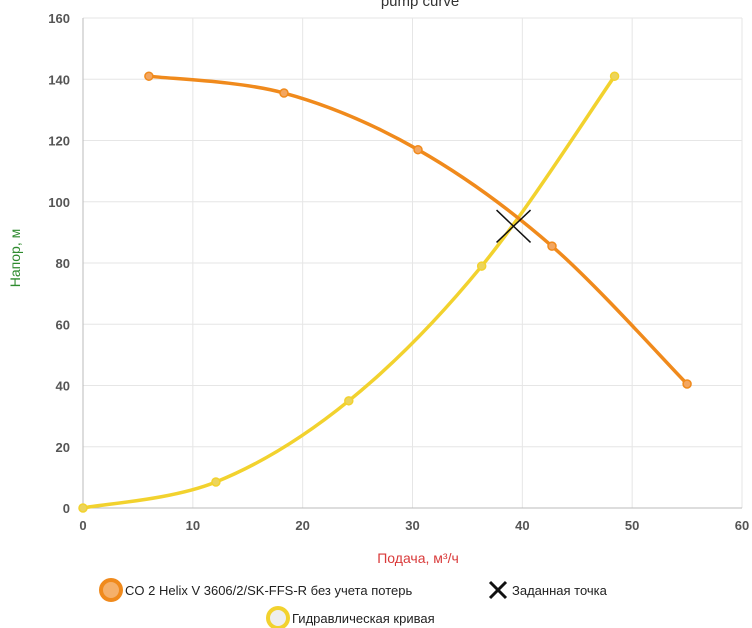 The image size is (752, 628). Describe the element at coordinates (63, 447) in the screenshot. I see `y-tick-label: 20` at that location.